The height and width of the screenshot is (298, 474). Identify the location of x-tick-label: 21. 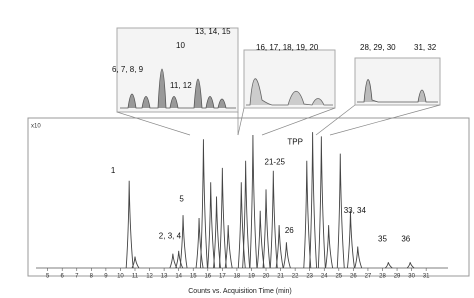
(280, 277).